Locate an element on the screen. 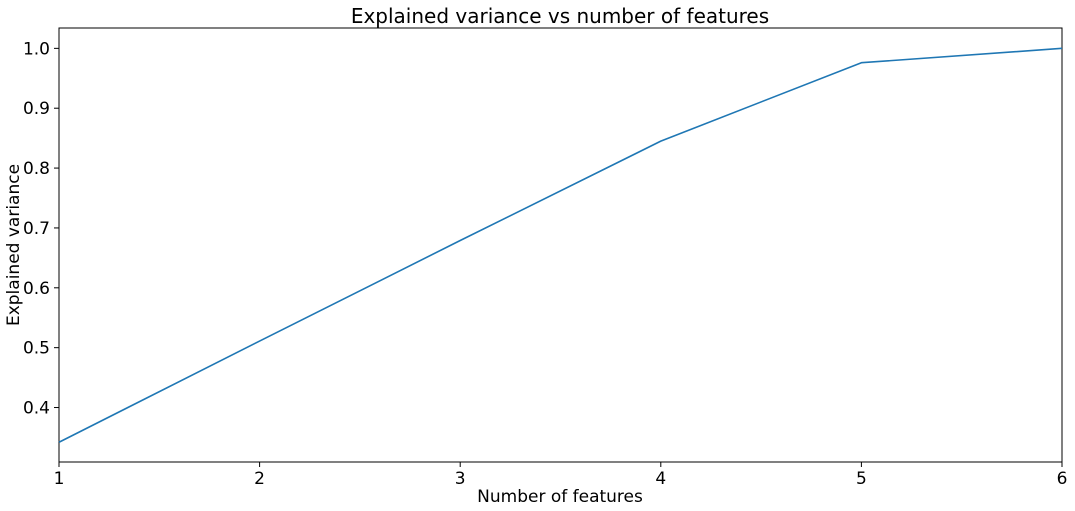 Image resolution: width=1075 pixels, height=511 pixels. x-tick-label: 1 is located at coordinates (59, 479).